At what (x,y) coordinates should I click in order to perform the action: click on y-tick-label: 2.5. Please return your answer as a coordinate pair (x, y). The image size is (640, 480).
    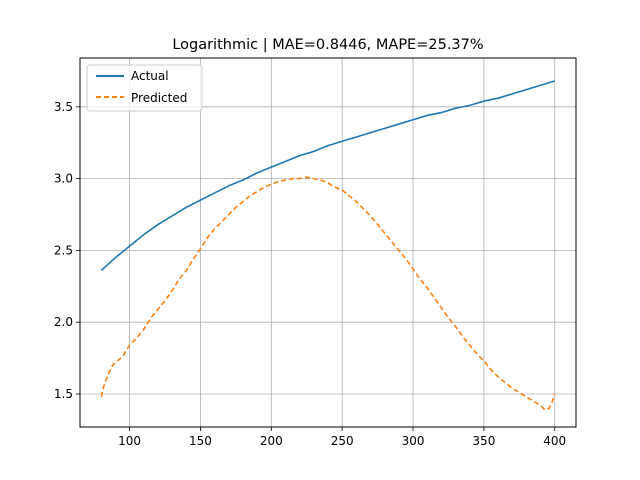
    Looking at the image, I should click on (63, 250).